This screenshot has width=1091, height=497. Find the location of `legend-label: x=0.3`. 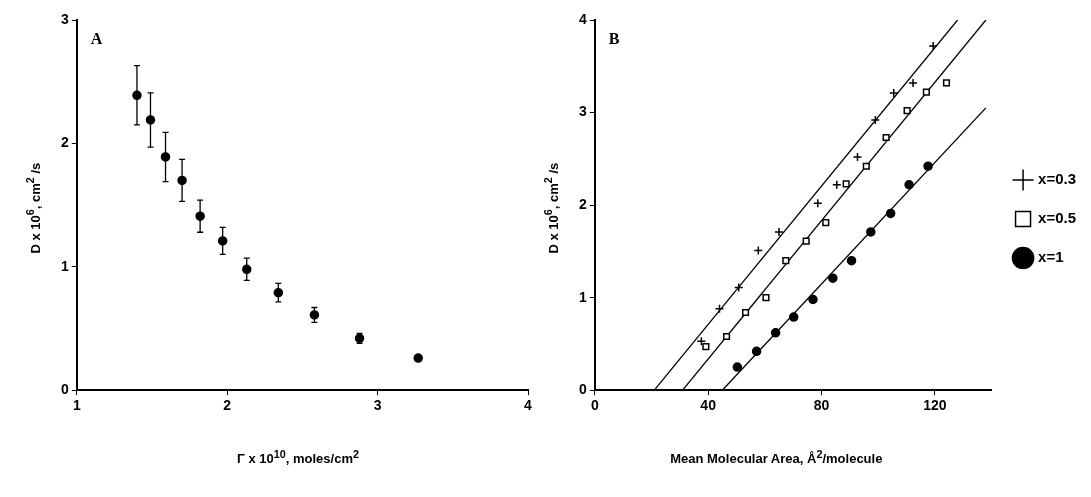

legend-label: x=0.3 is located at coordinates (1057, 179).